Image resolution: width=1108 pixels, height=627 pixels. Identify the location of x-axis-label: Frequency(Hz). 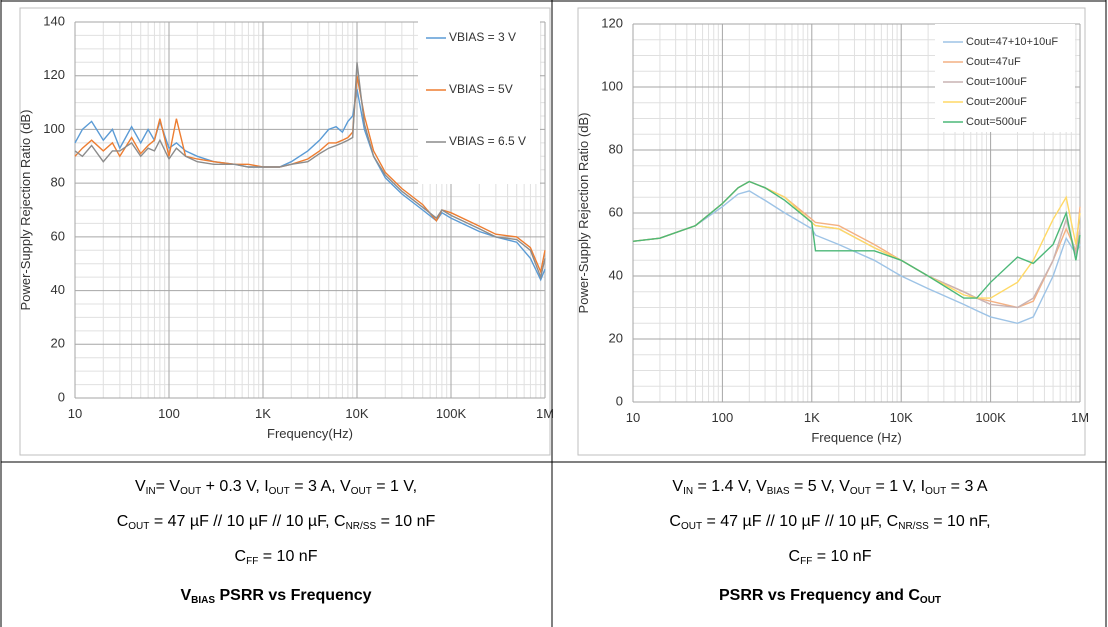
(310, 433).